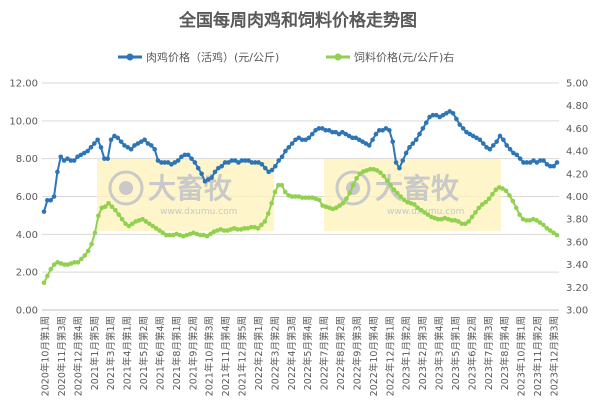  What do you see at coordinates (144, 353) in the screenshot?
I see `x-tick-label: 2021年5月第2周` at bounding box center [144, 353].